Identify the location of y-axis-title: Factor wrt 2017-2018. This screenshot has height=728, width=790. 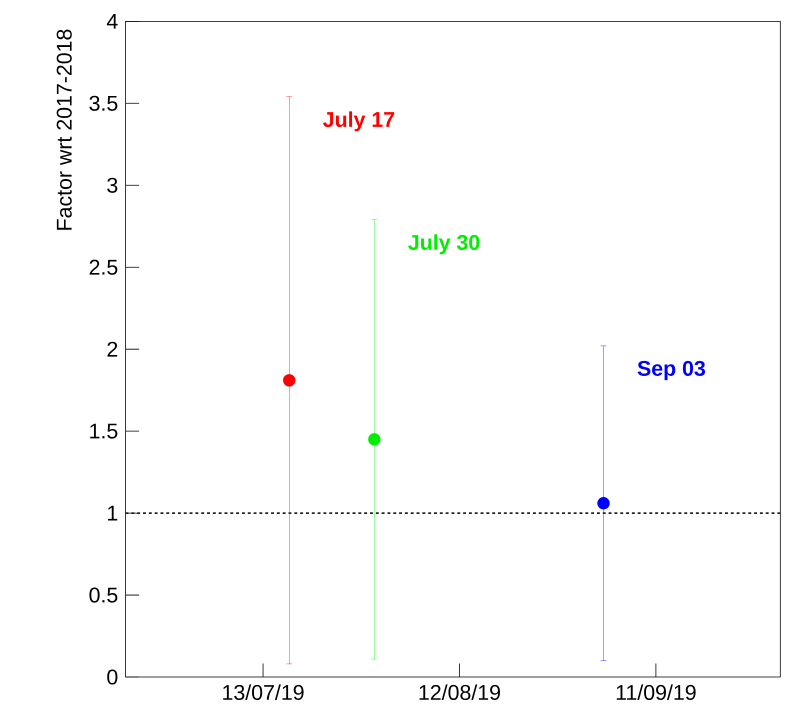
(64, 129).